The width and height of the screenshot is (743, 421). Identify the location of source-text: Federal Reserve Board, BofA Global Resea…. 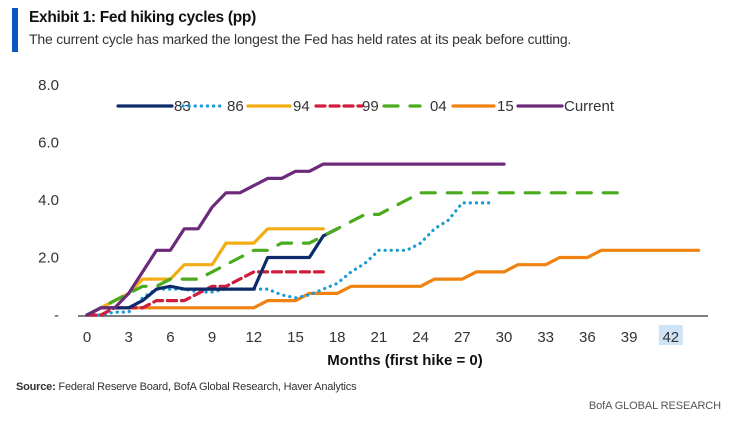
(206, 387).